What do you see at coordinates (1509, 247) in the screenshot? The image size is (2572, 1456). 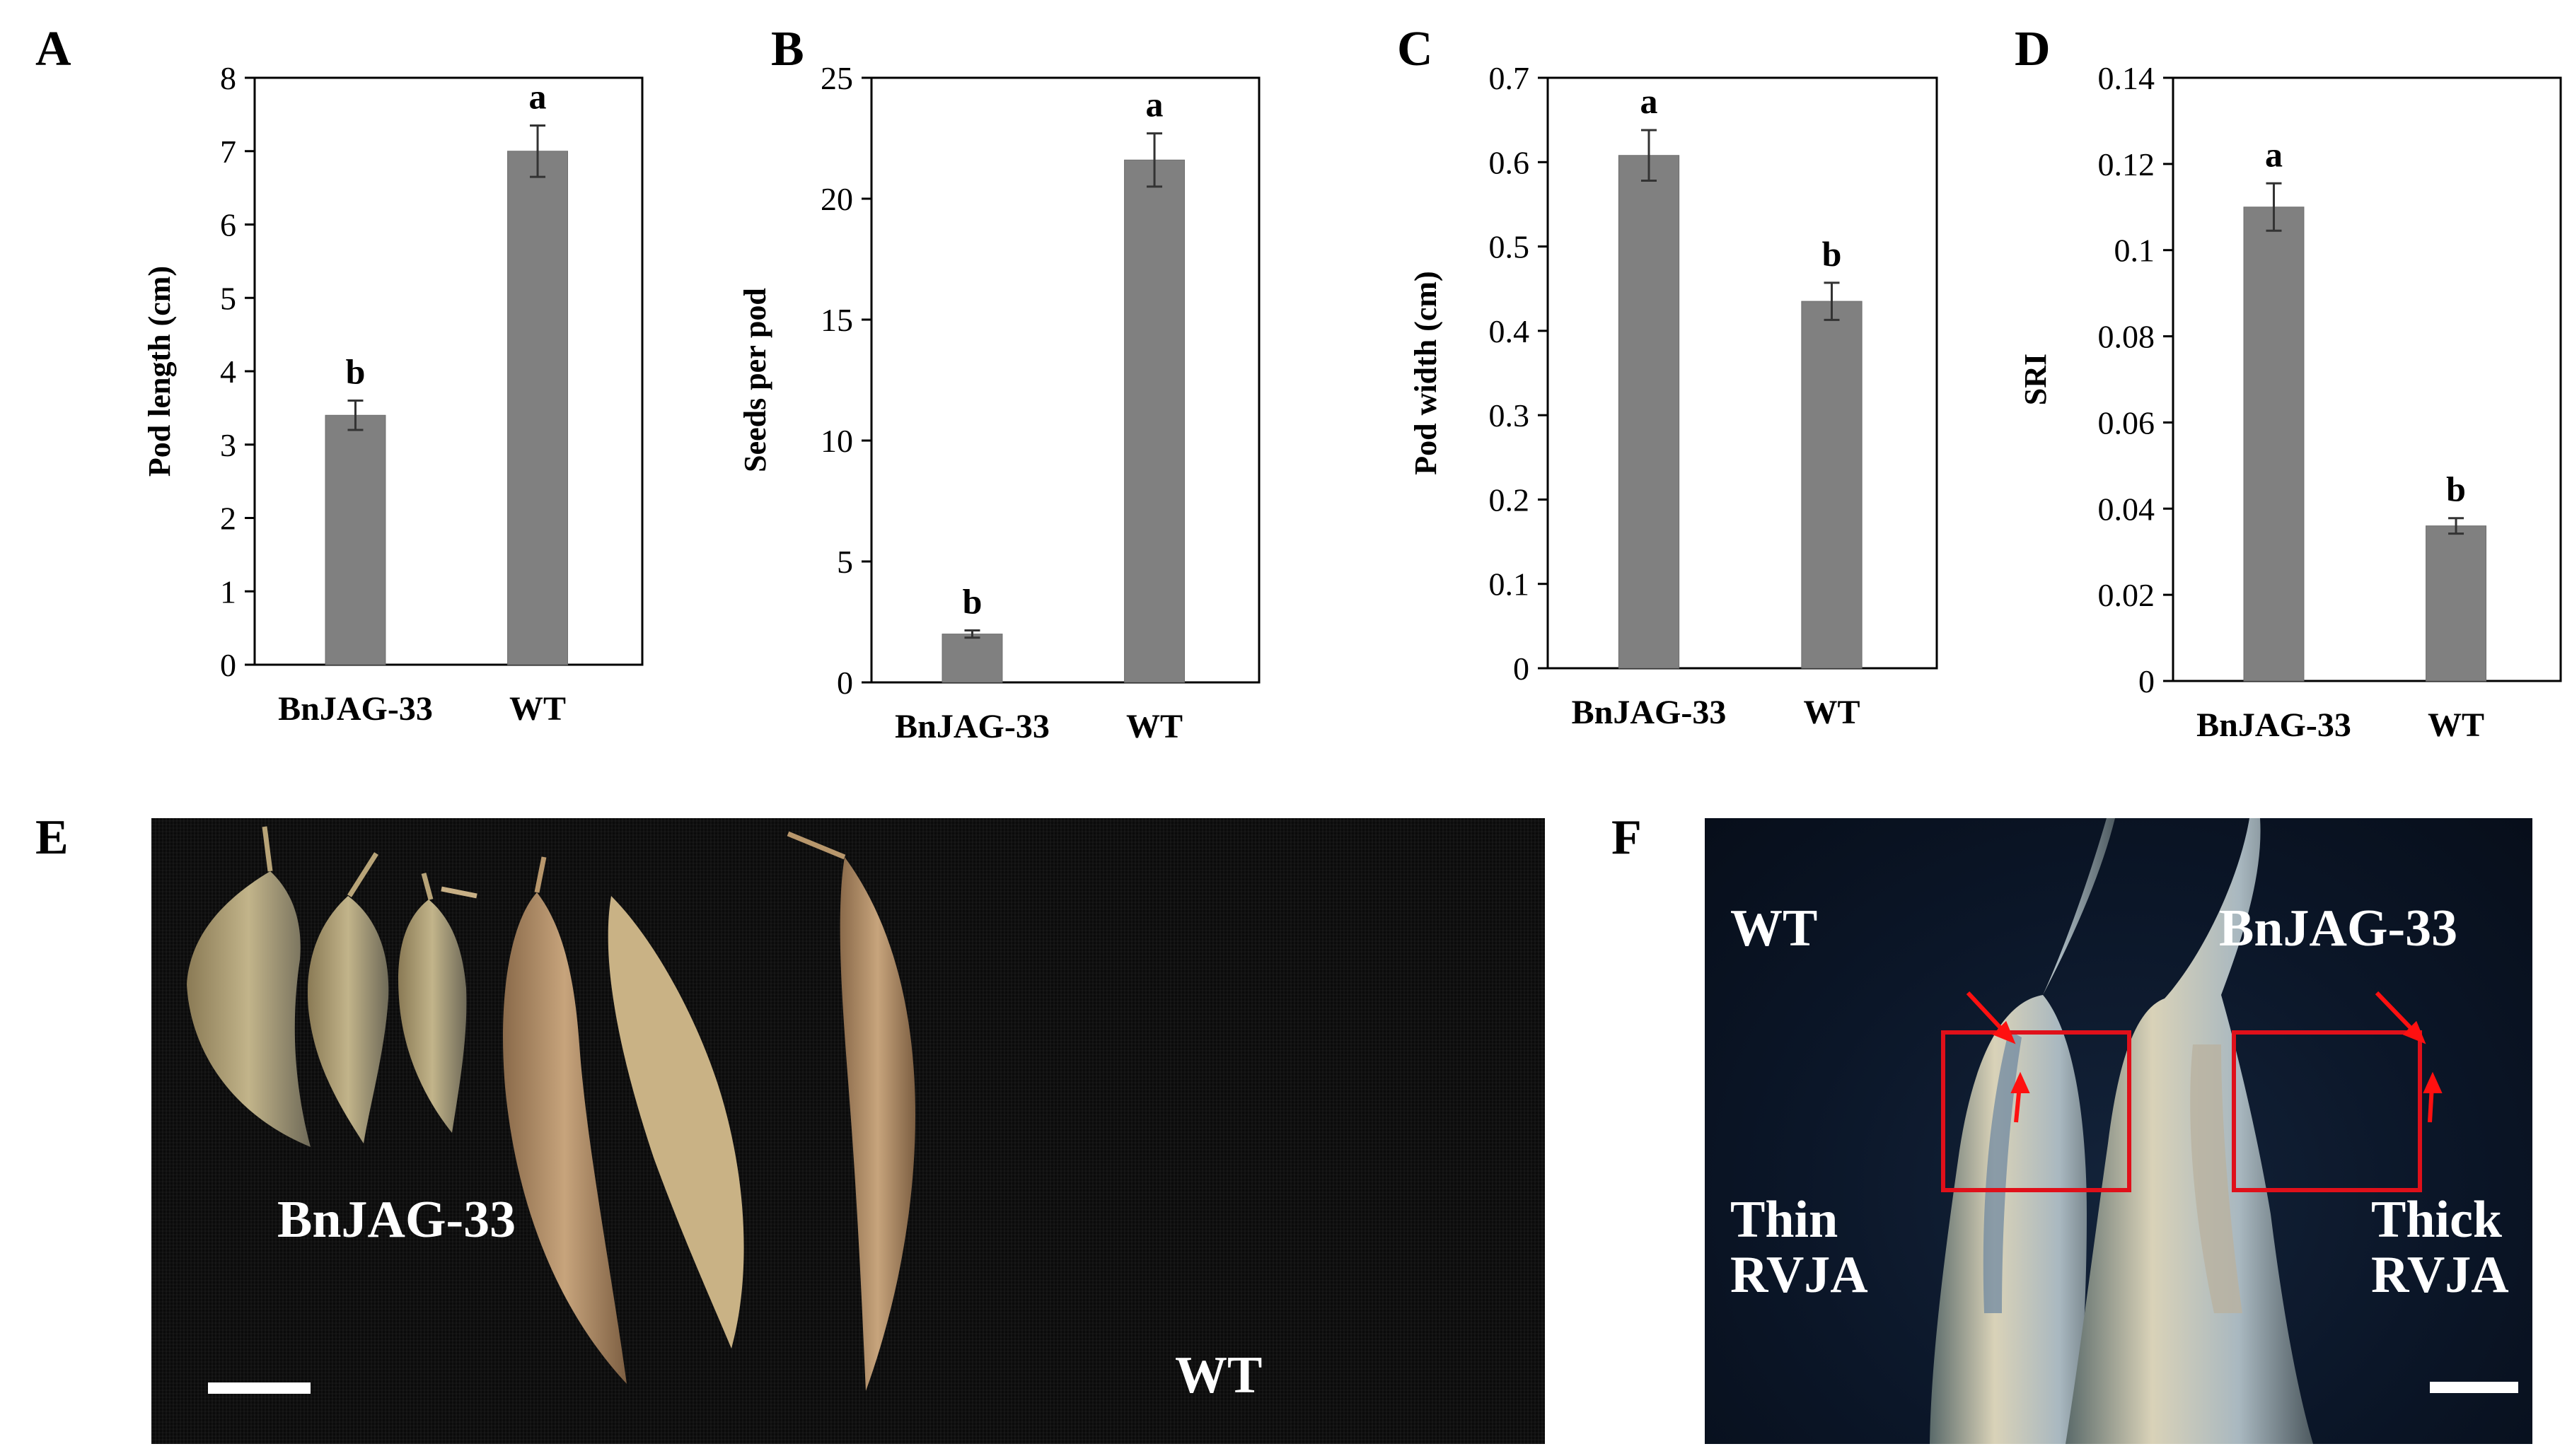 I see `y-tick-label: 0.5` at bounding box center [1509, 247].